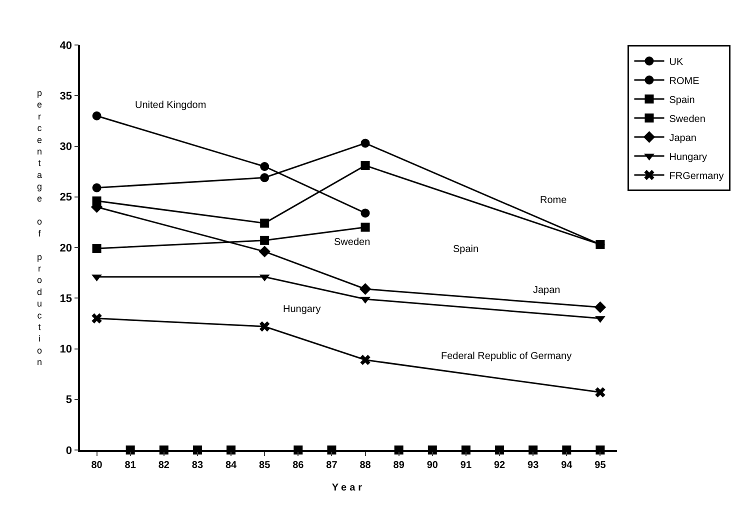 The image size is (747, 510). Describe the element at coordinates (684, 81) in the screenshot. I see `legend-label: ROME` at that location.